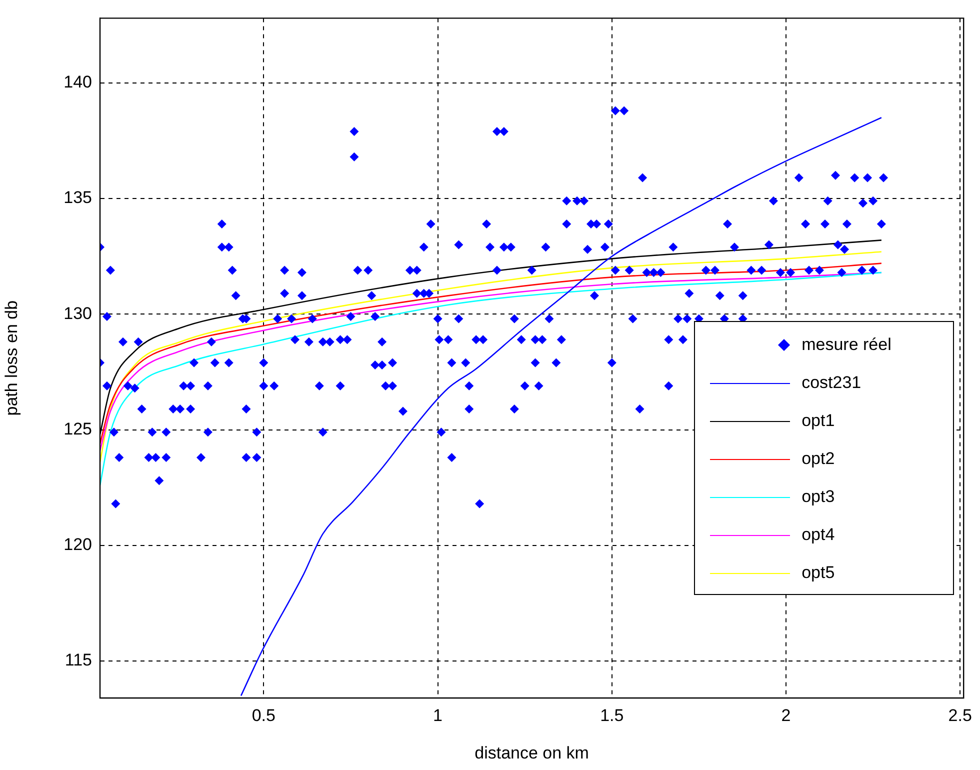  Describe the element at coordinates (78, 428) in the screenshot. I see `y-tick-label: 125` at that location.